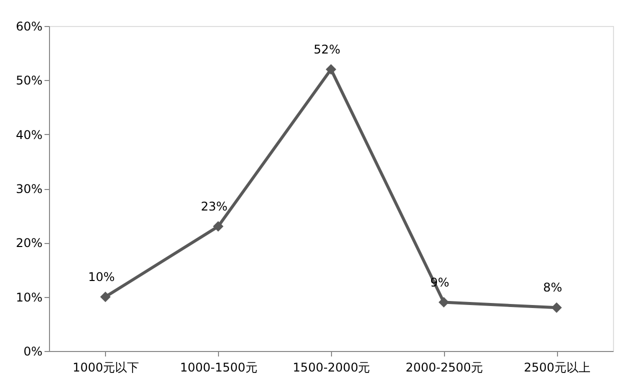  What do you see at coordinates (29, 243) in the screenshot?
I see `y-tick-label: 20%` at bounding box center [29, 243].